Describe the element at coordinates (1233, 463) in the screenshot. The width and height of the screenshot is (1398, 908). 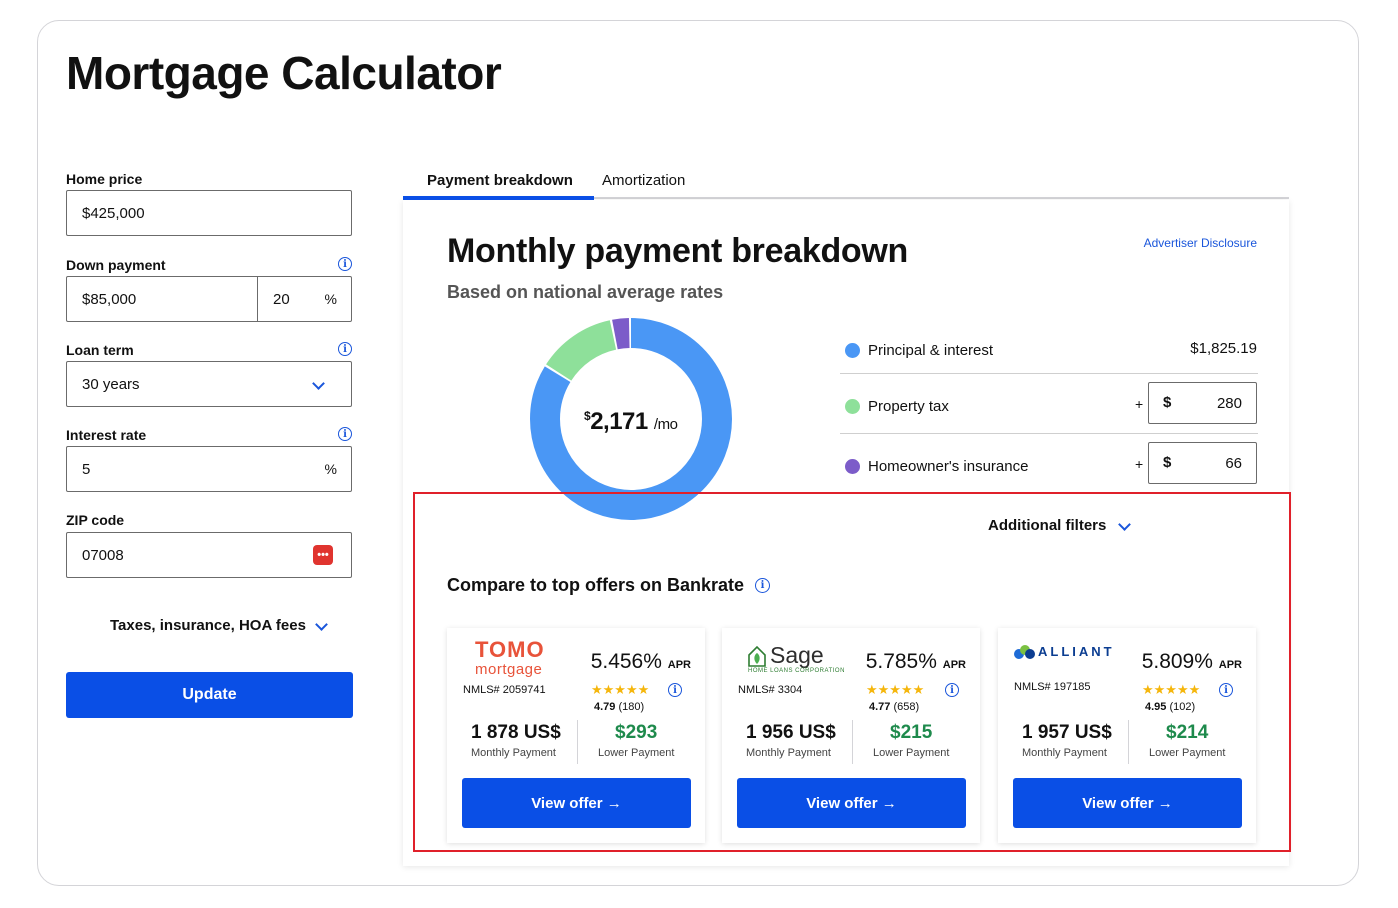
I see `homeowners-insurance-value: 66` at that location.